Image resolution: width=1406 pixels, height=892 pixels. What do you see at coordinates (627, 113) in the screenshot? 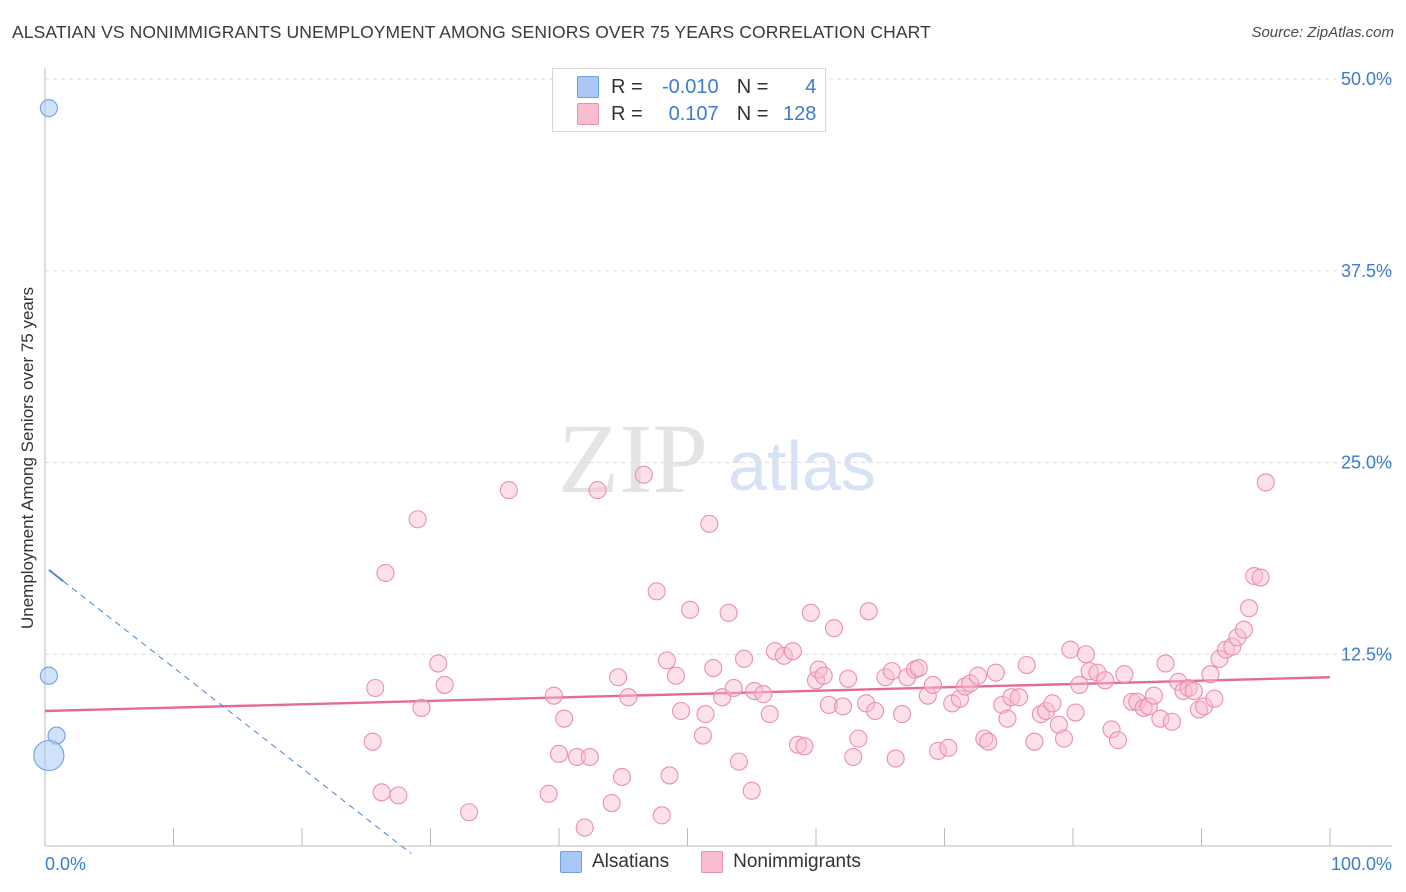
I see `legend-r-label: R =` at bounding box center [627, 113].